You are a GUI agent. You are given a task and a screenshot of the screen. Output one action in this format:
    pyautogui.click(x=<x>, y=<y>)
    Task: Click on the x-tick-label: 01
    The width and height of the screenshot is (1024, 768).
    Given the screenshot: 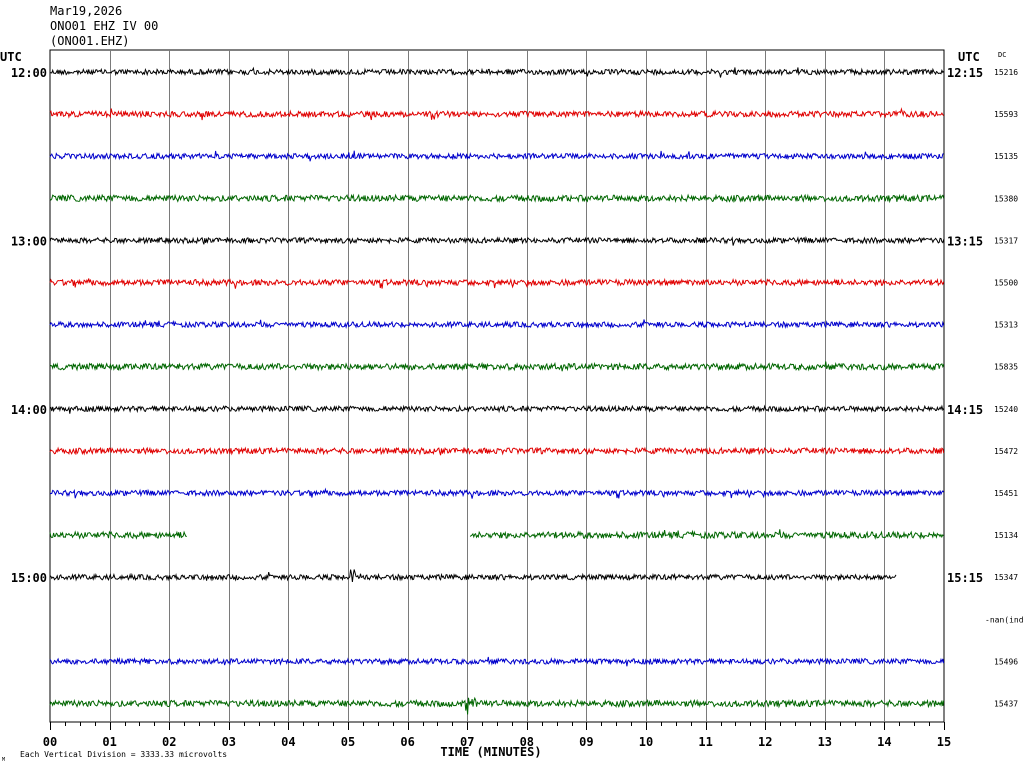 What is the action you would take?
    pyautogui.click(x=109, y=742)
    